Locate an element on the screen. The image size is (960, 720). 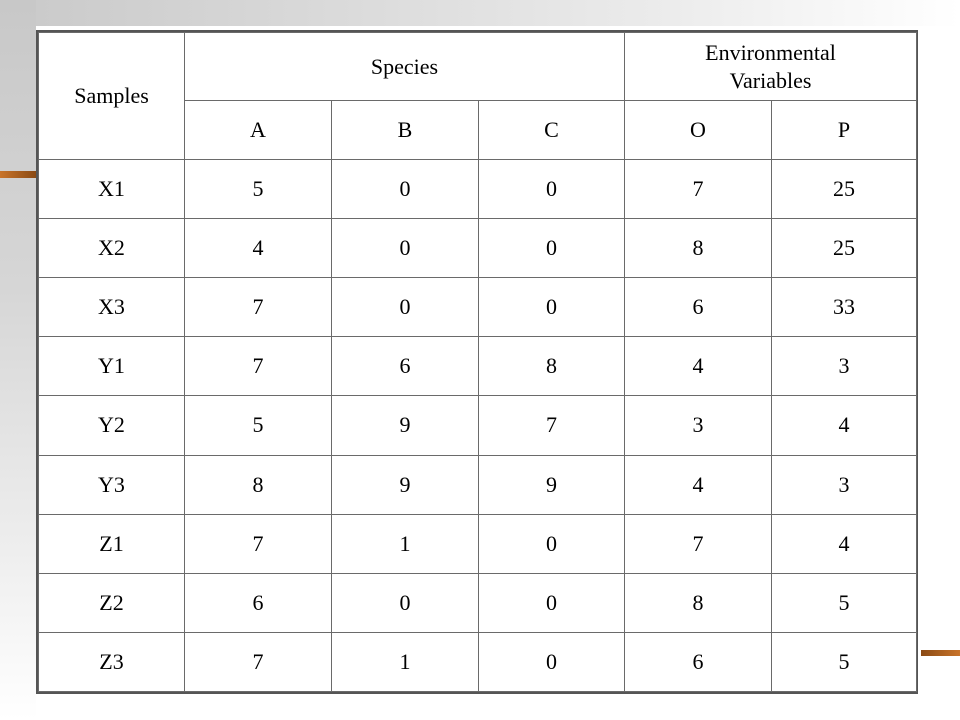
accent-line-right is located at coordinates (940, 653).